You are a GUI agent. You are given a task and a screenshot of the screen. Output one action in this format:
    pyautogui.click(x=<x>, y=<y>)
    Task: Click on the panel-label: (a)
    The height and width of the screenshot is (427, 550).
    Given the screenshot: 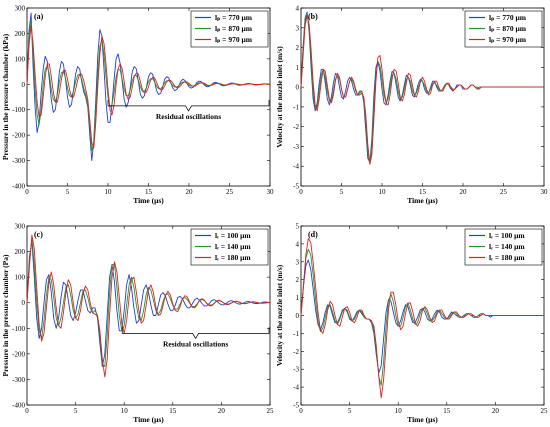 What is the action you would take?
    pyautogui.click(x=39, y=16)
    